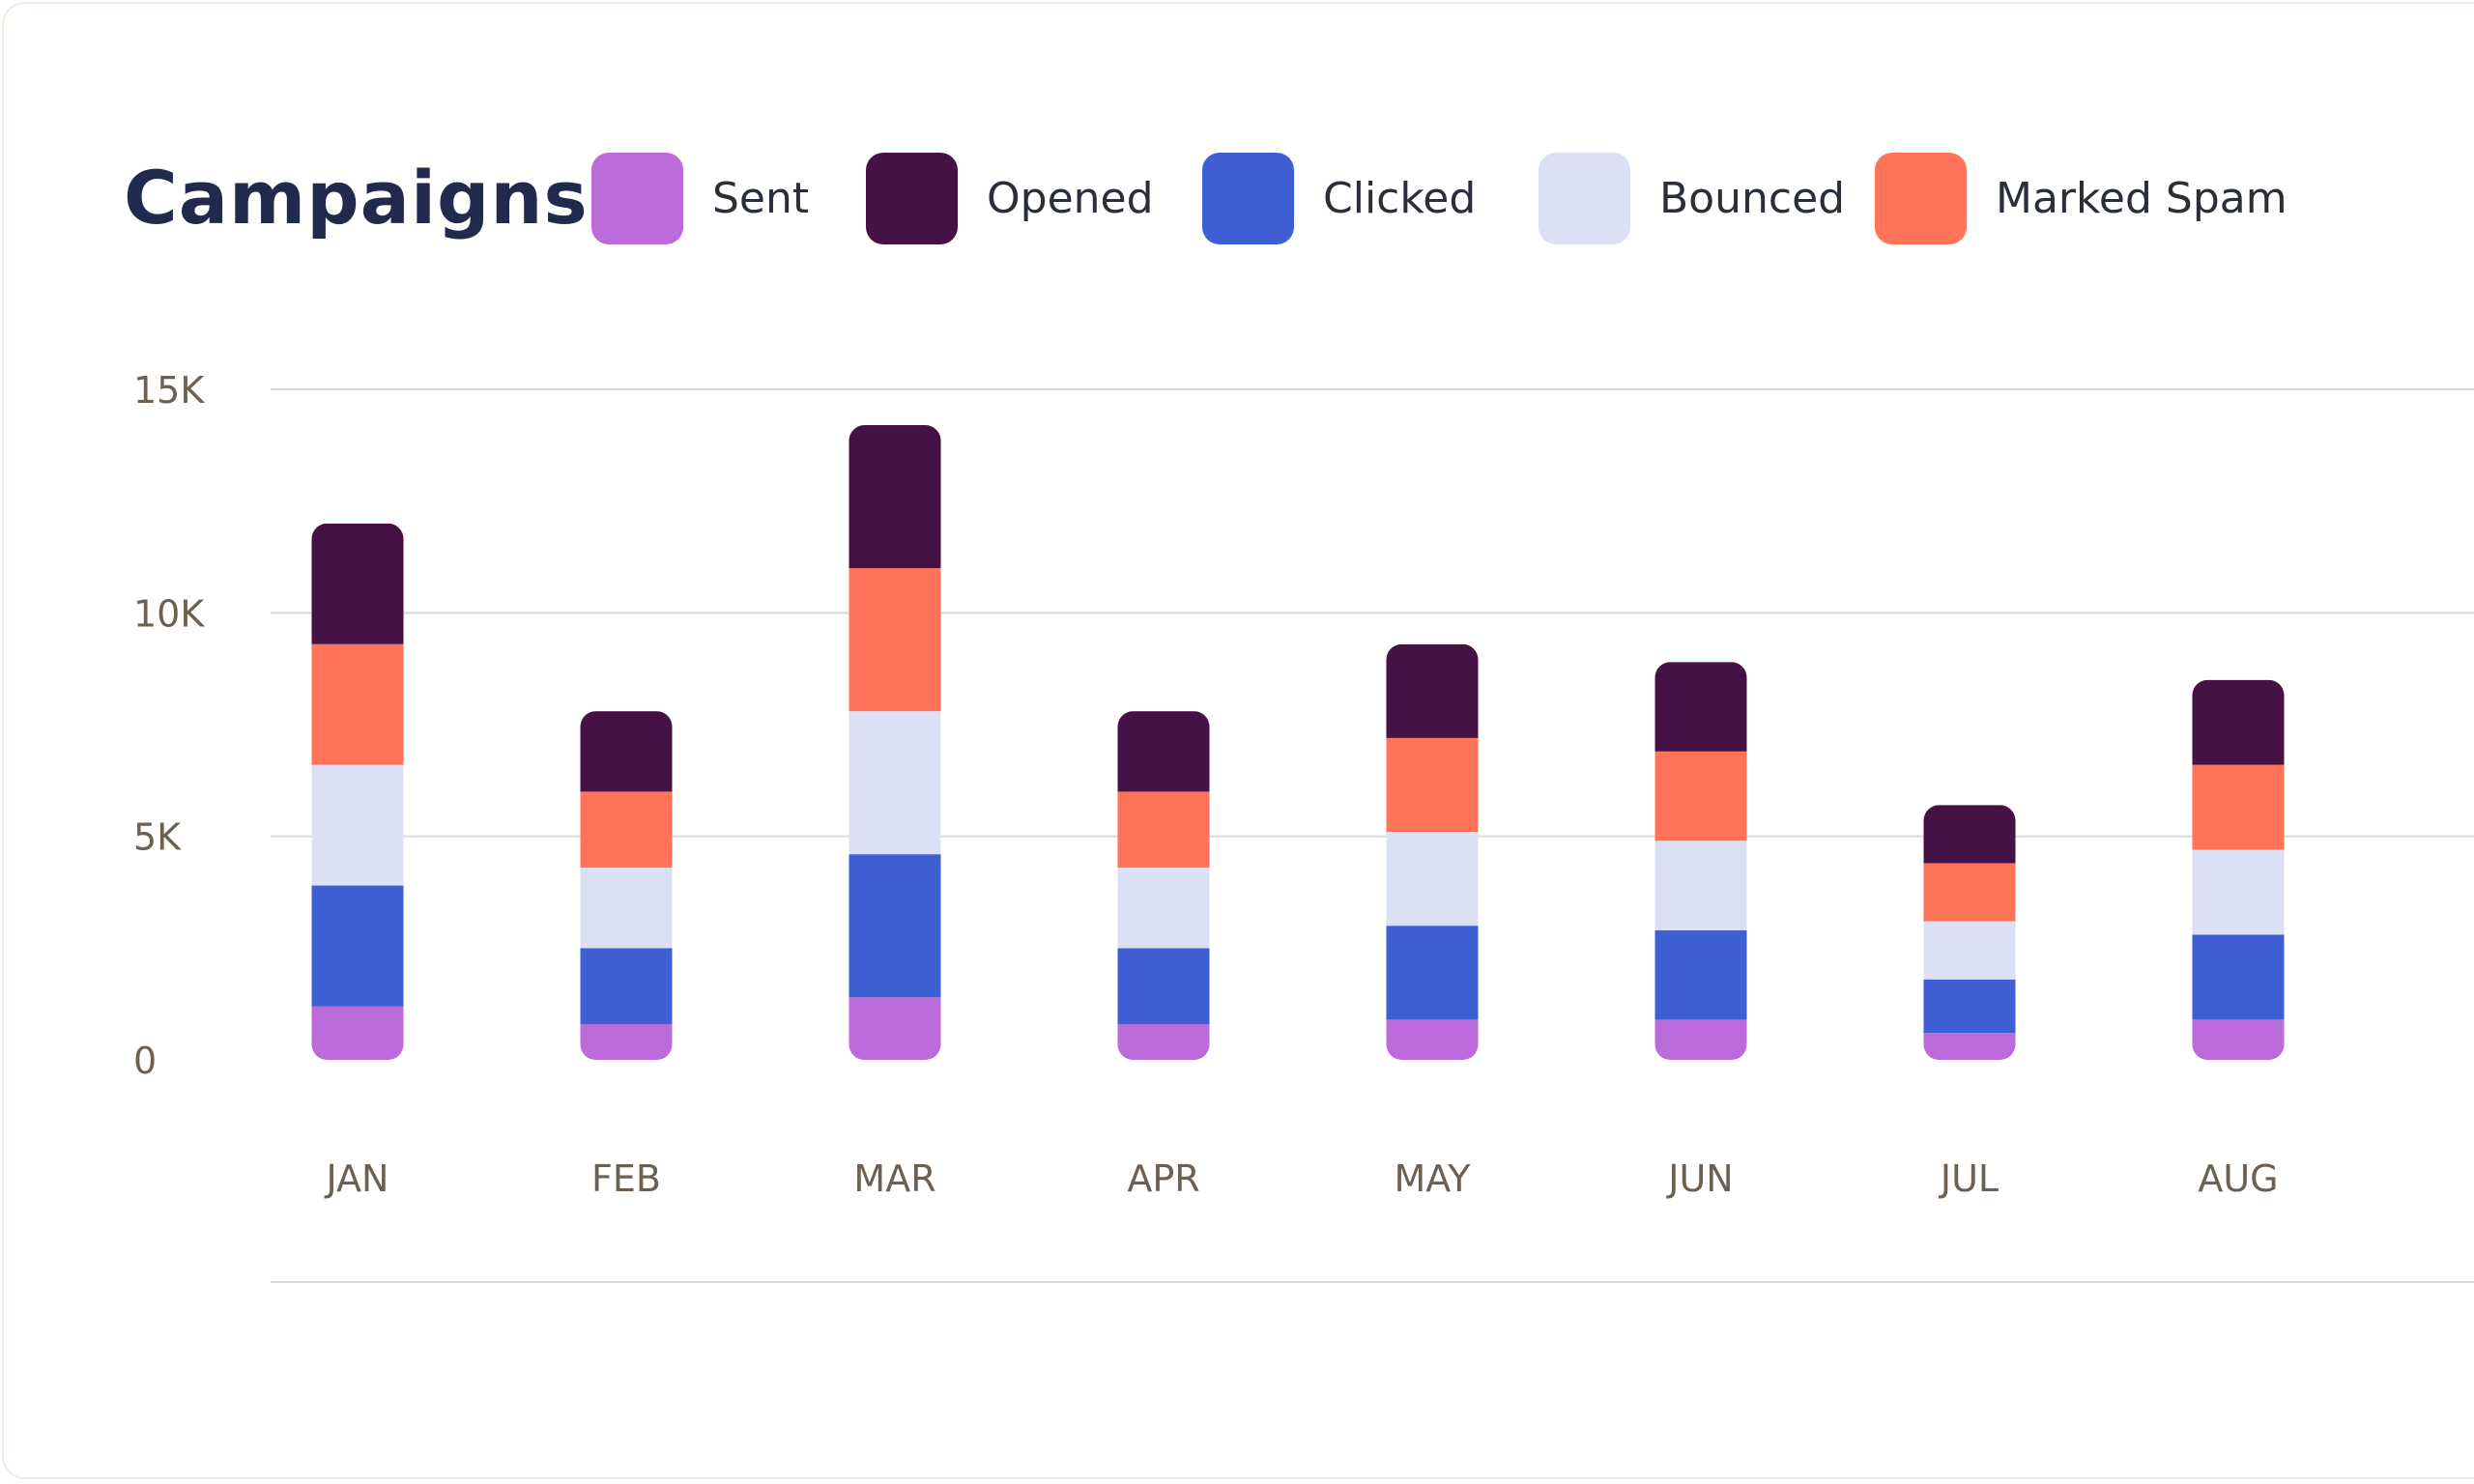 The image size is (2474, 1484). What do you see at coordinates (1302, 1178) in the screenshot?
I see `x-axis-categories: JAN FEB MAR APR MAY JUN JUL AUG` at bounding box center [1302, 1178].